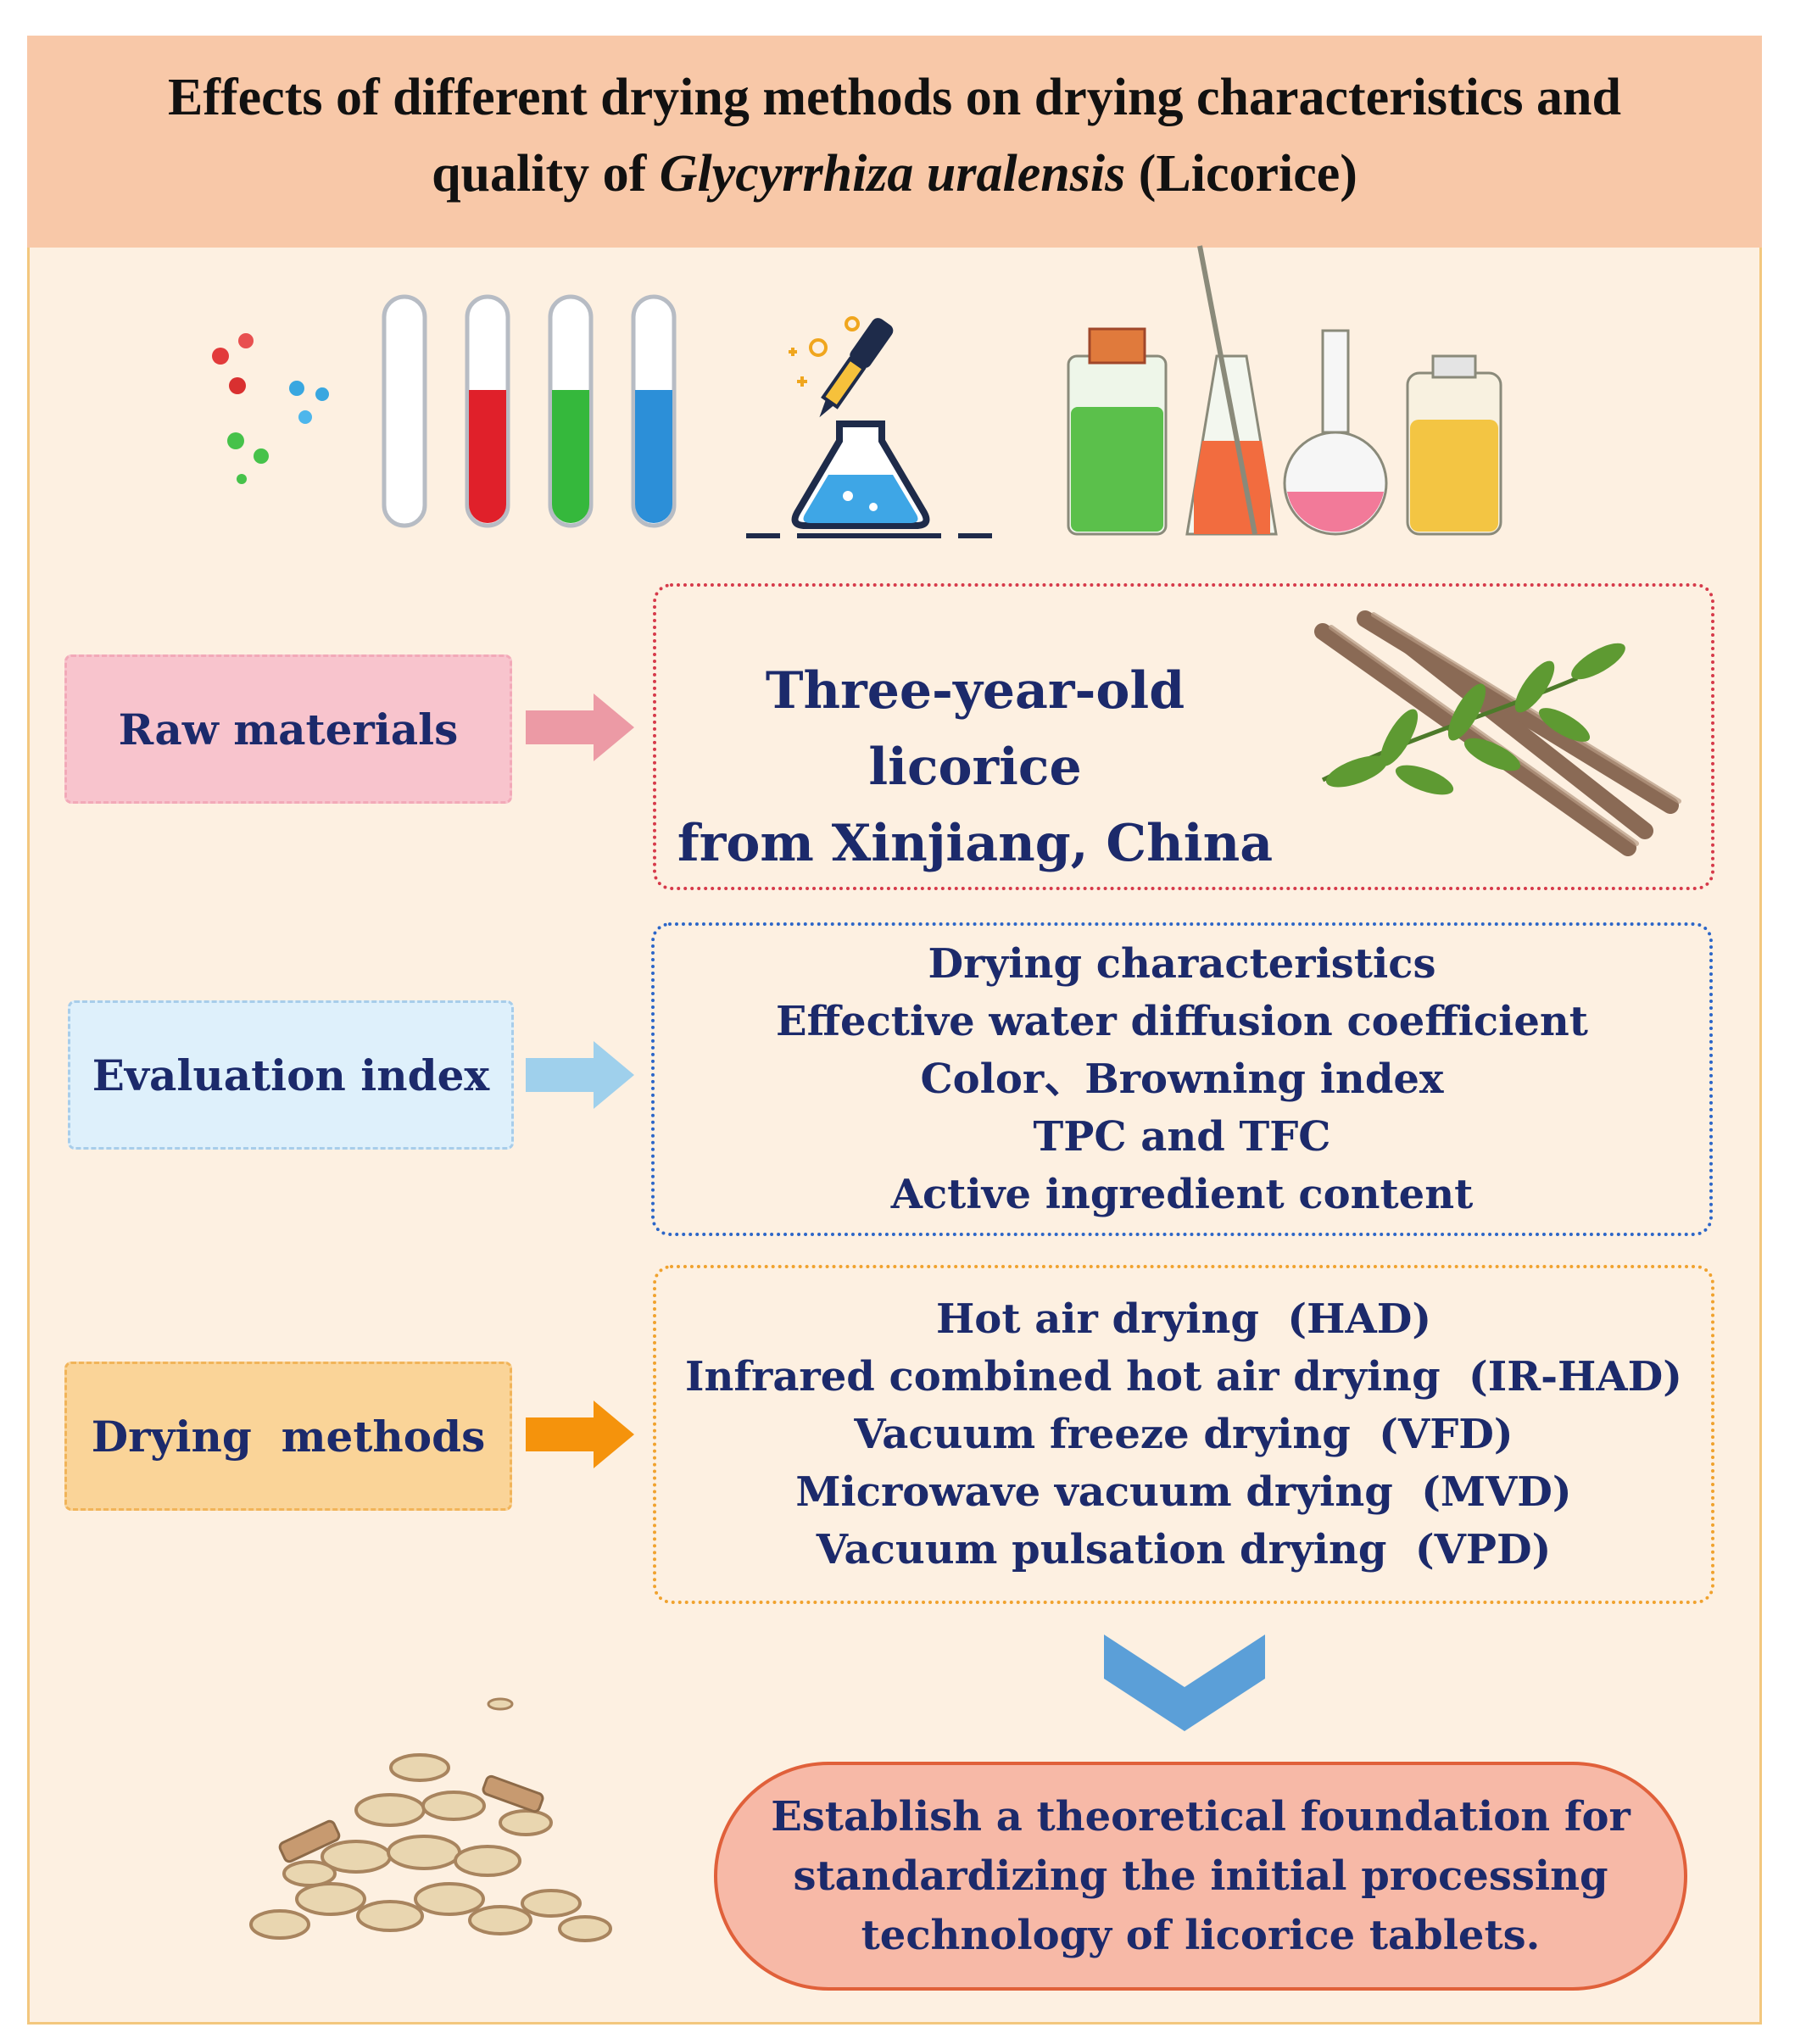 The image size is (1795, 2044). Describe the element at coordinates (430, 1819) in the screenshot. I see `licorice-slices-icon` at that location.